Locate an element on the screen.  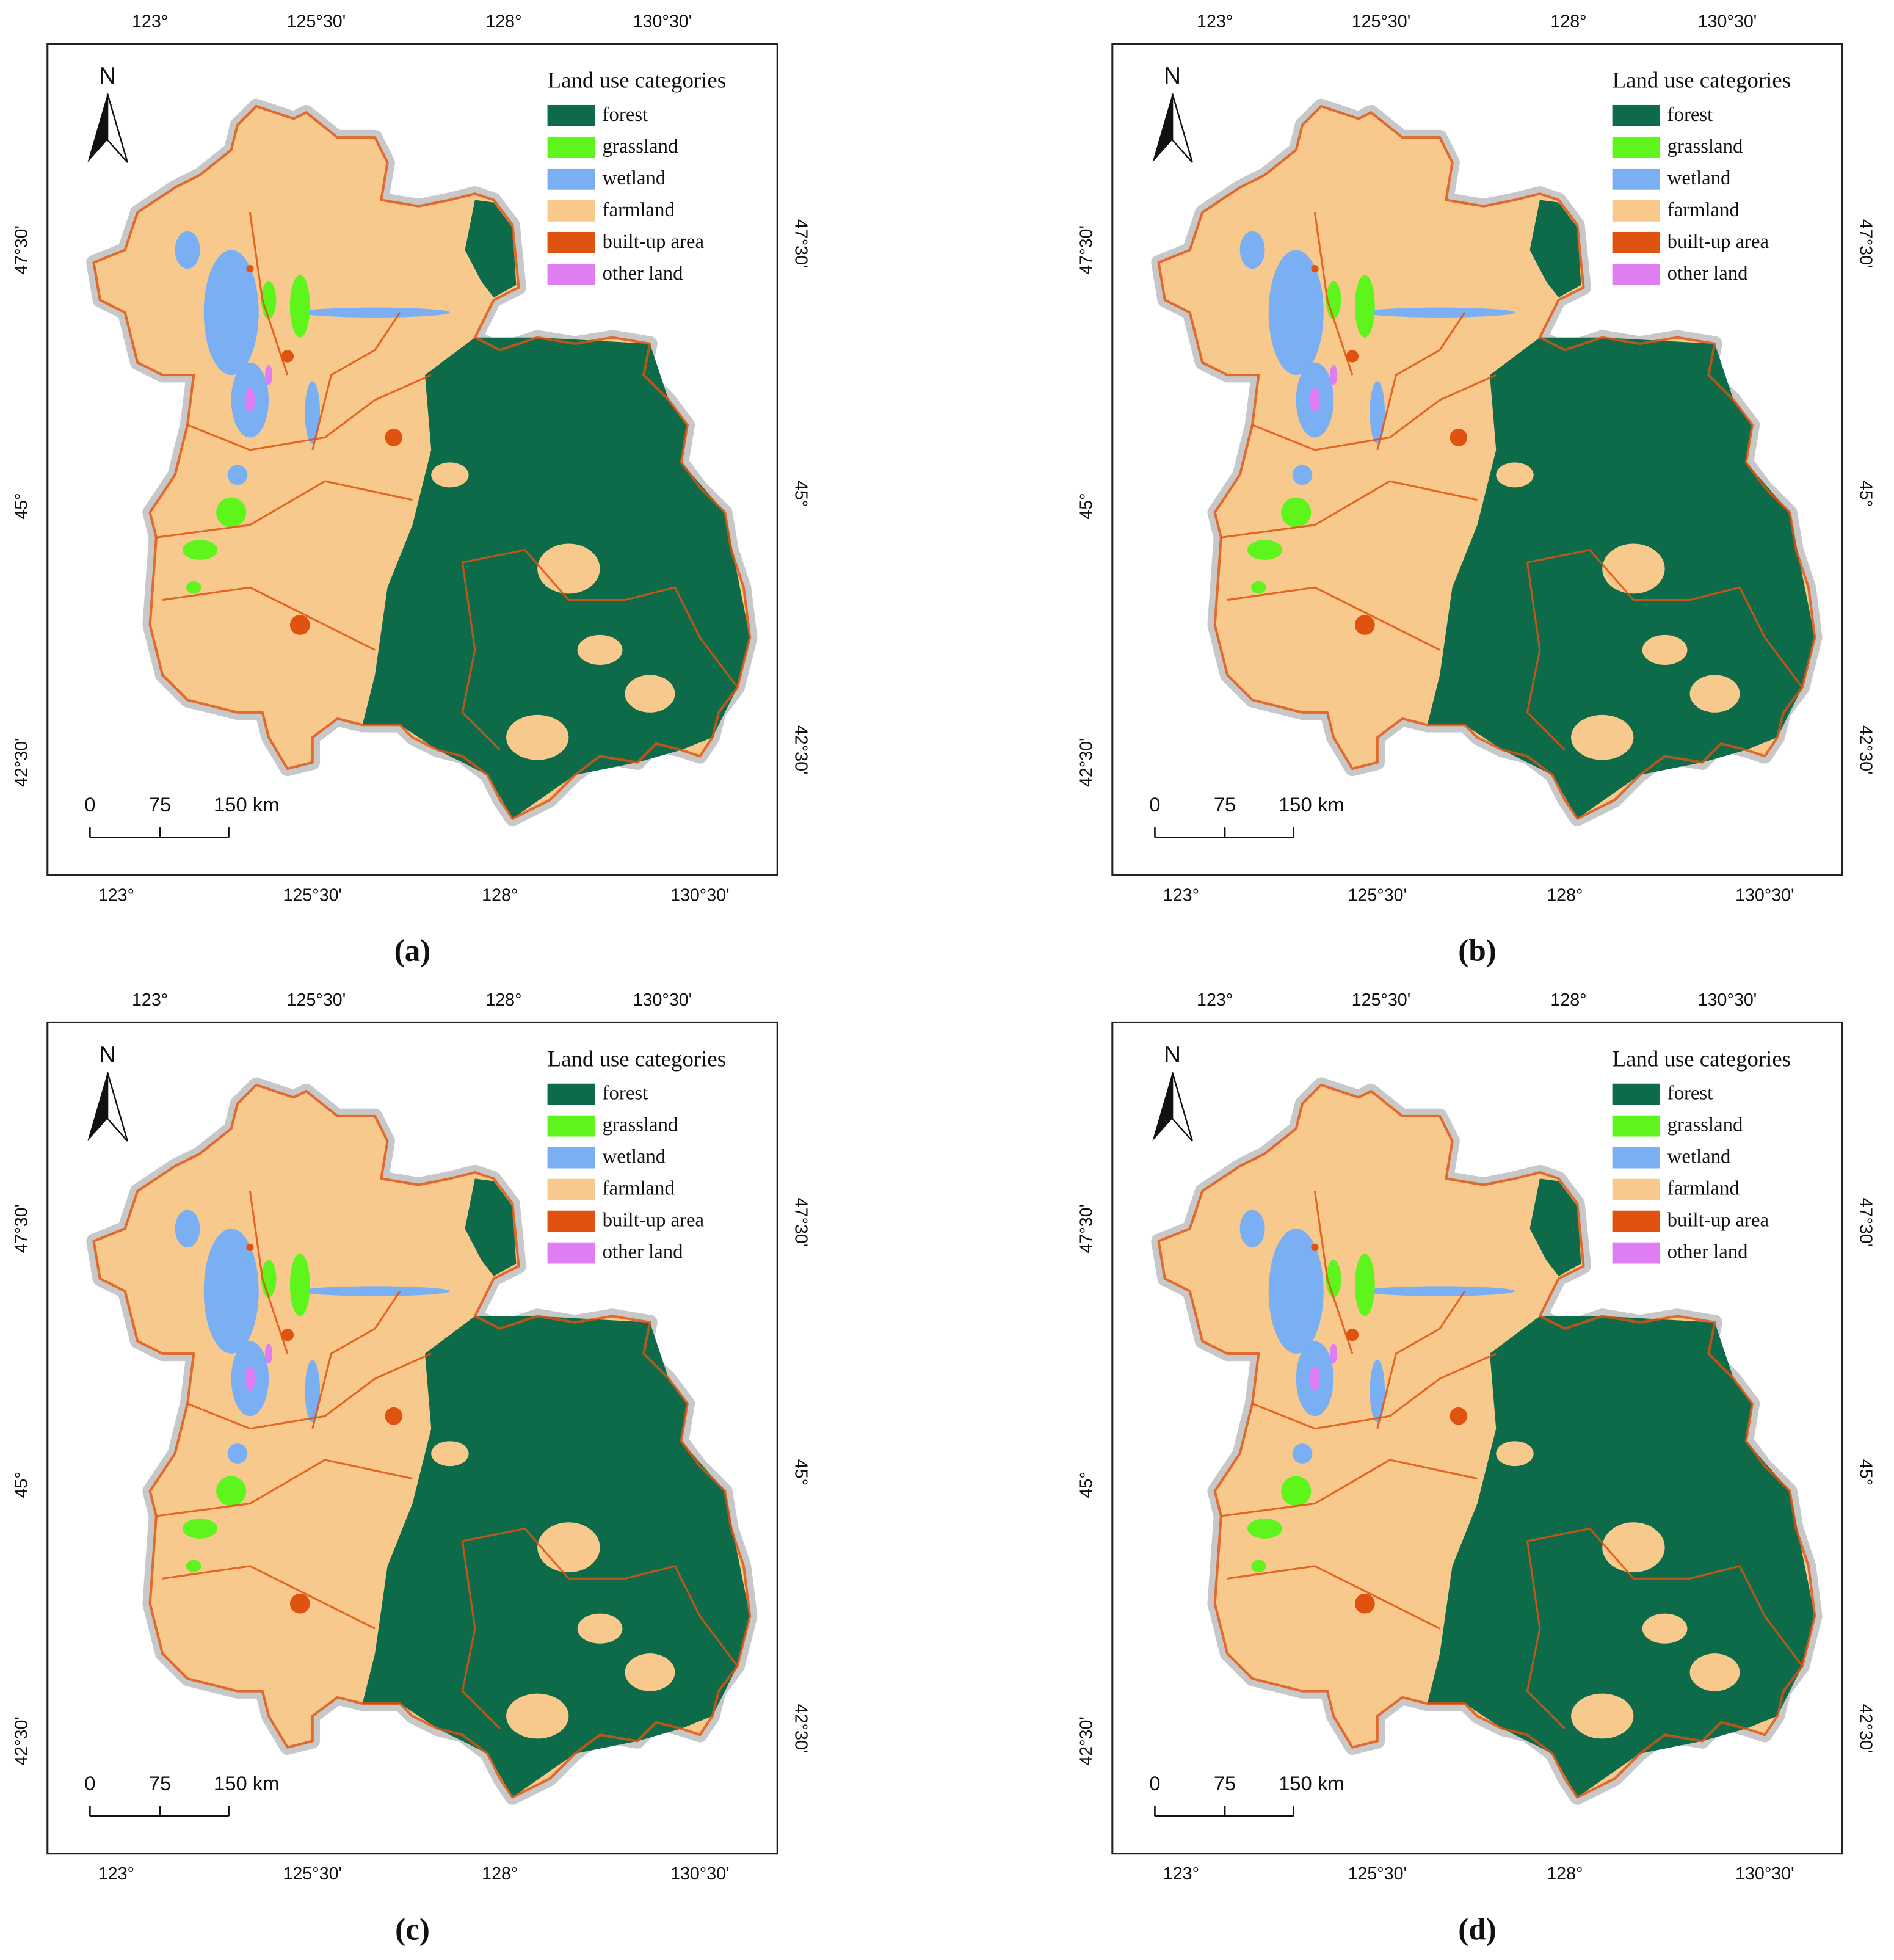
panel-caption: (d) is located at coordinates (1478, 1929).